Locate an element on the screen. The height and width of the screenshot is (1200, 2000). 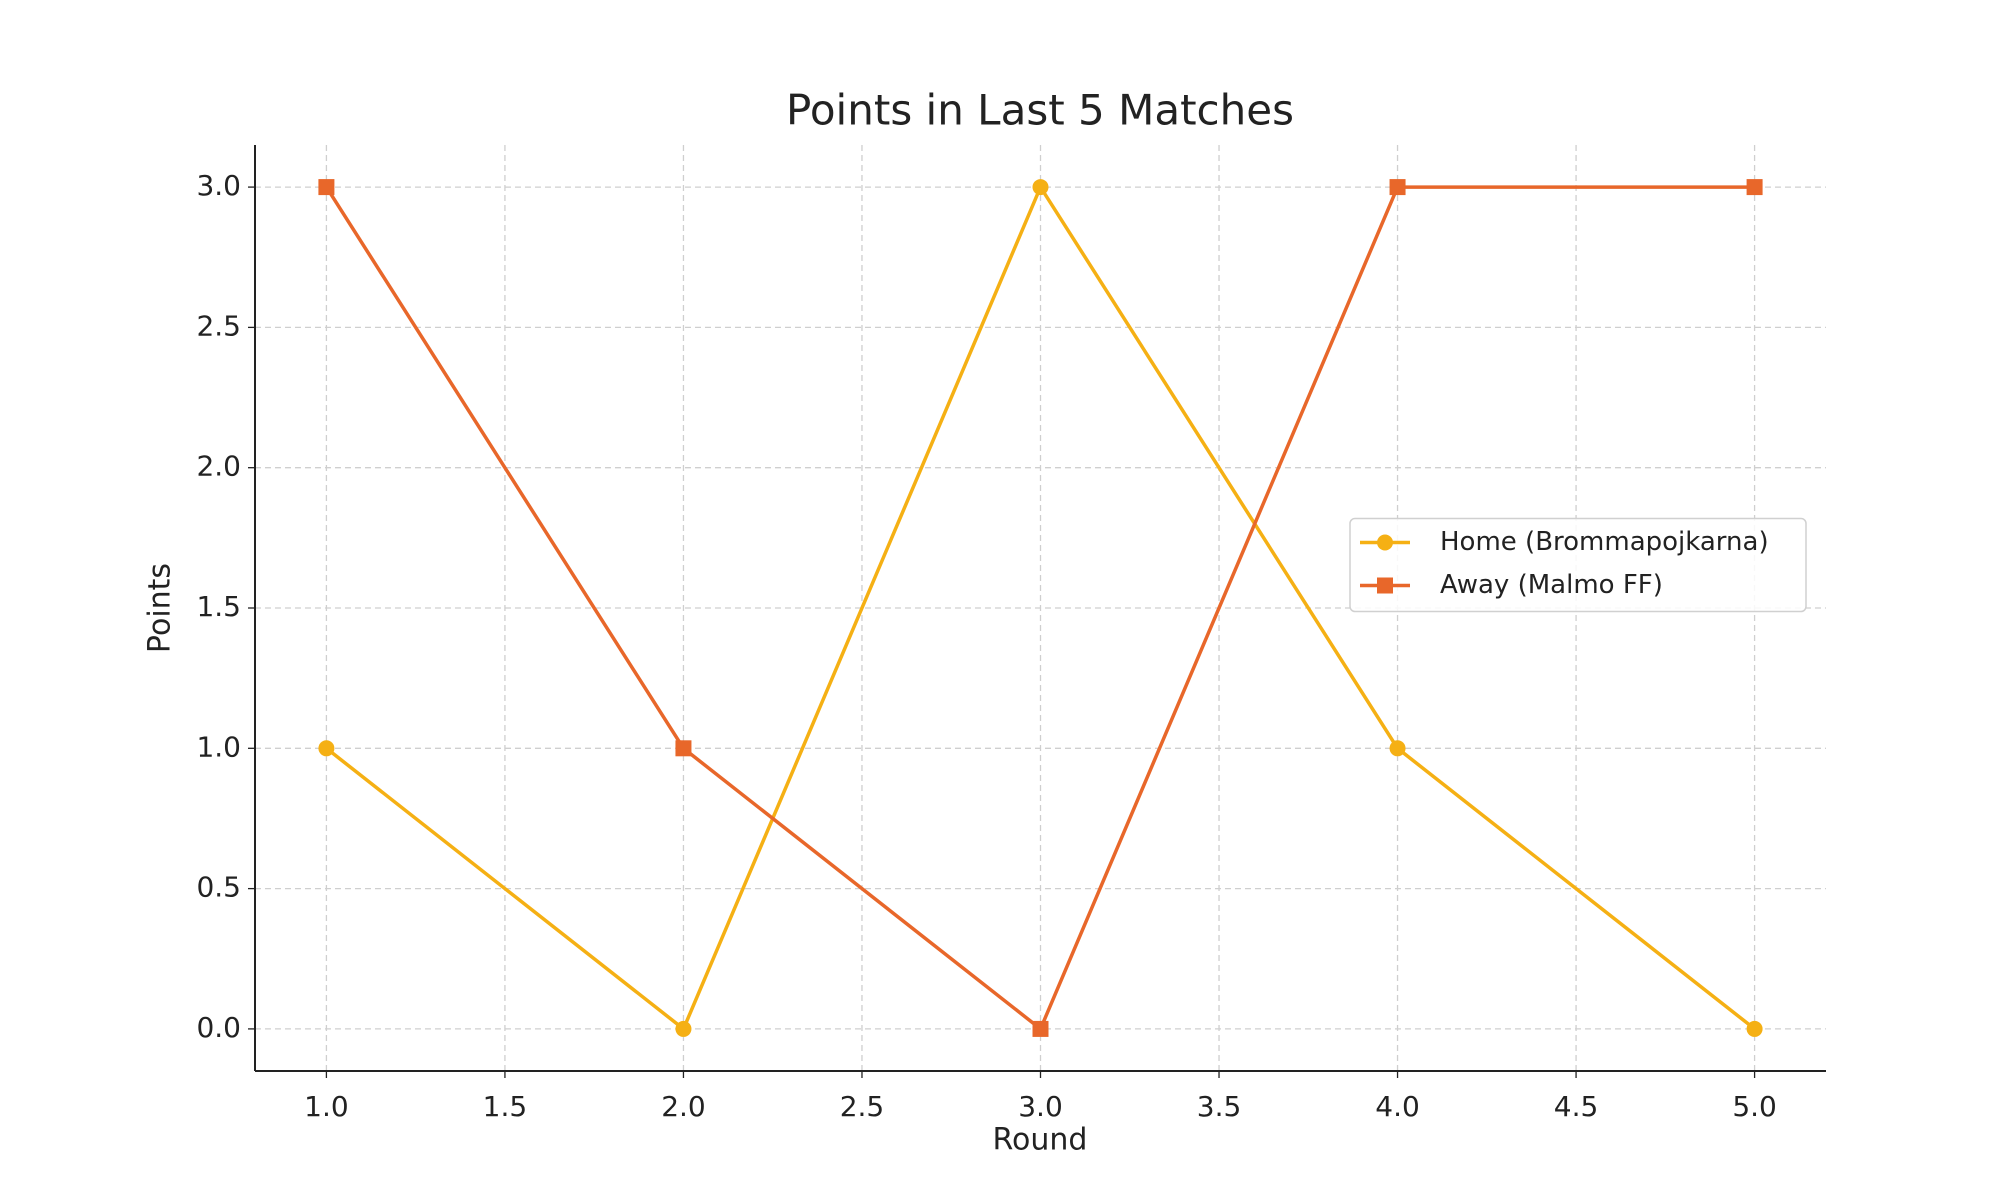
y-axis-label: Points is located at coordinates (160, 608).